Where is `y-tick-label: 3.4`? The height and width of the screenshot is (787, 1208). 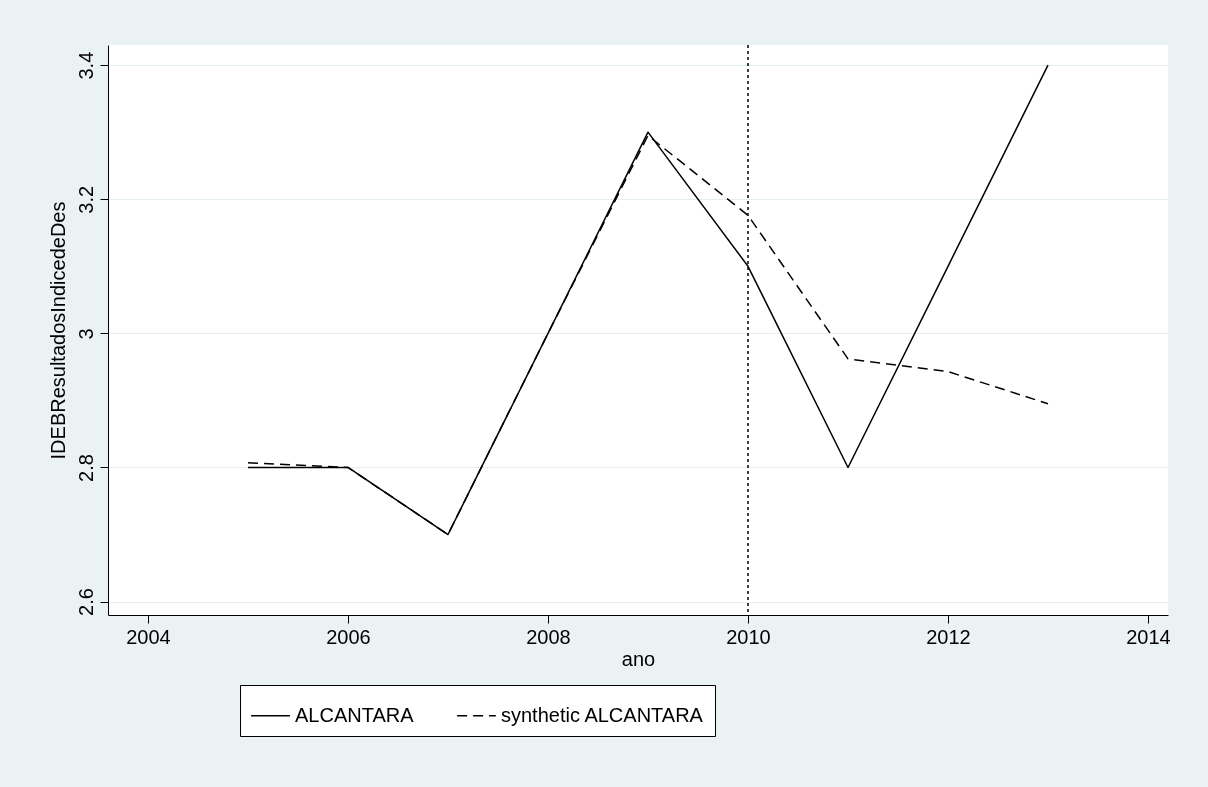 y-tick-label: 3.4 is located at coordinates (85, 65).